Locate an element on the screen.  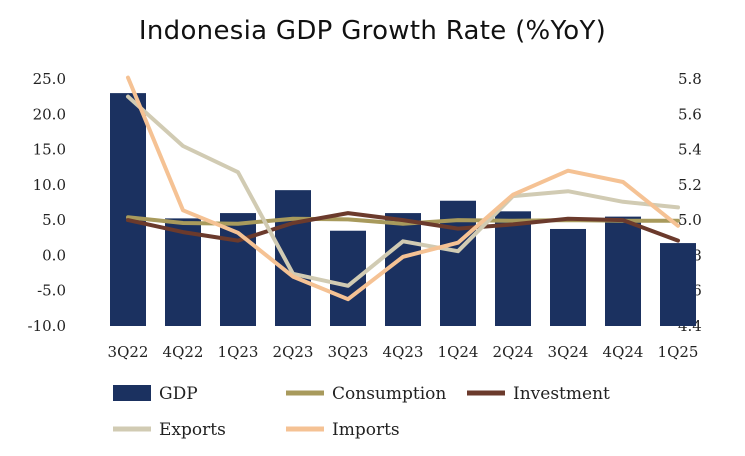
left-axis-tick-label: -5.0 is located at coordinates (51, 291).